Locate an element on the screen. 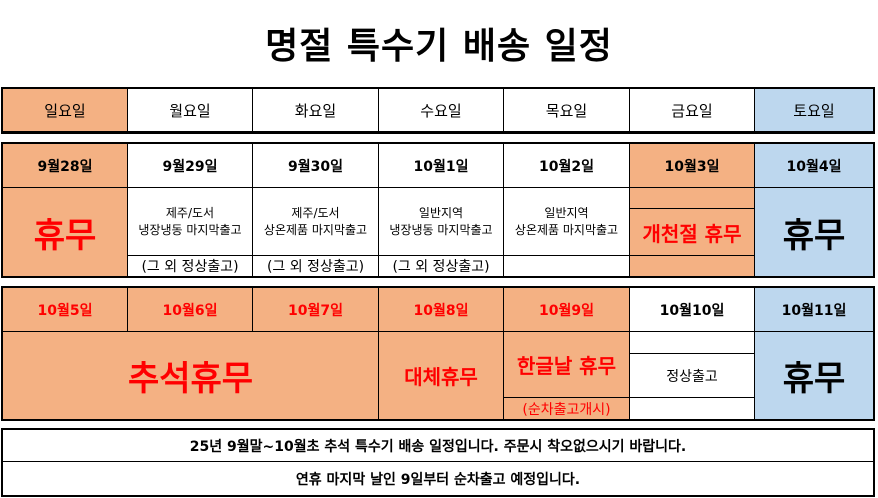 Image resolution: width=878 pixels, height=498 pixels. date-cell: 10월2일 is located at coordinates (567, 166).